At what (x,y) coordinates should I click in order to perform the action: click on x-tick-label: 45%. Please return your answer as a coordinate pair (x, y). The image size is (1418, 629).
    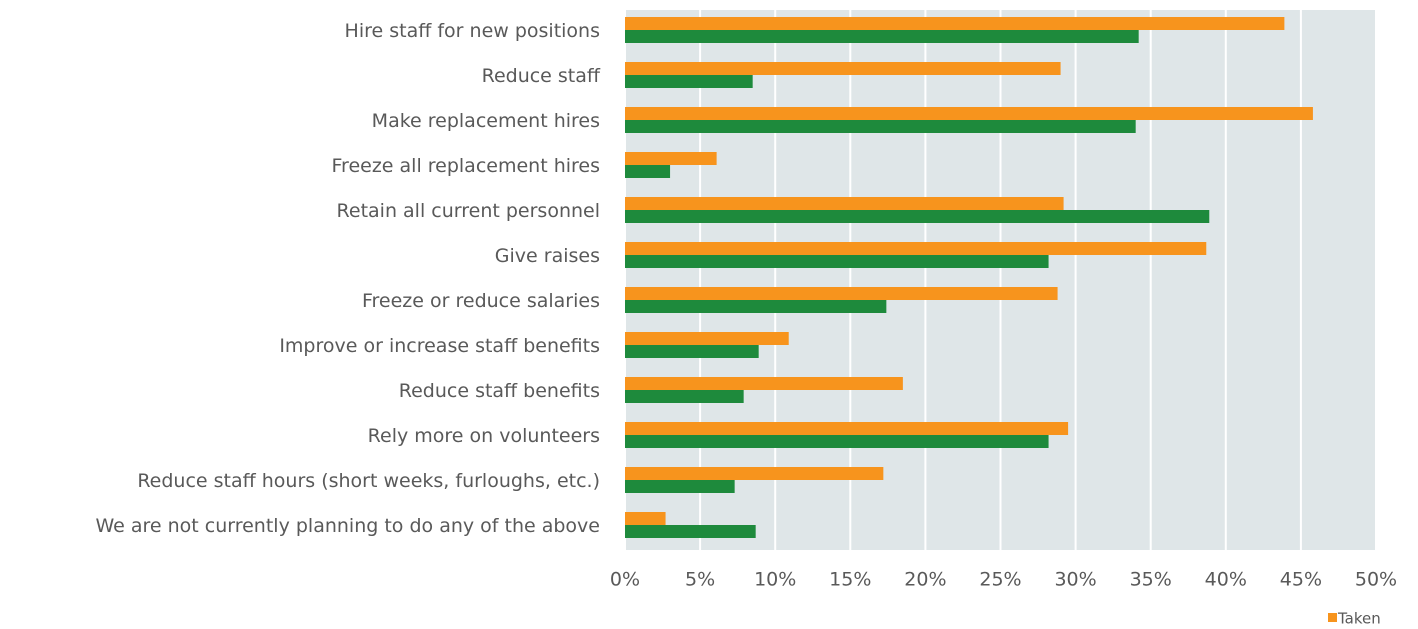
    Looking at the image, I should click on (1301, 580).